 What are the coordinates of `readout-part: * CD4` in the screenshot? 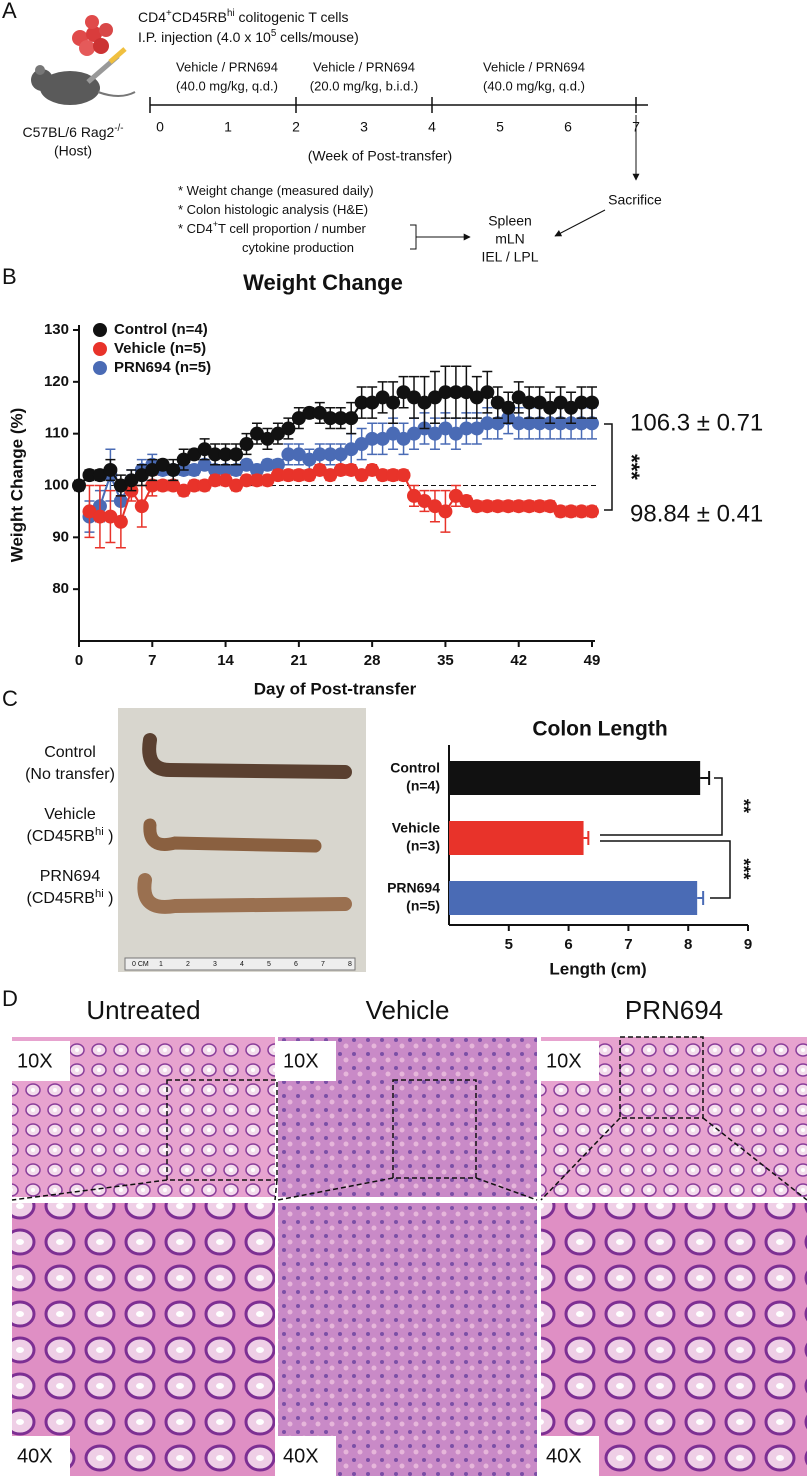 It's located at (195, 228).